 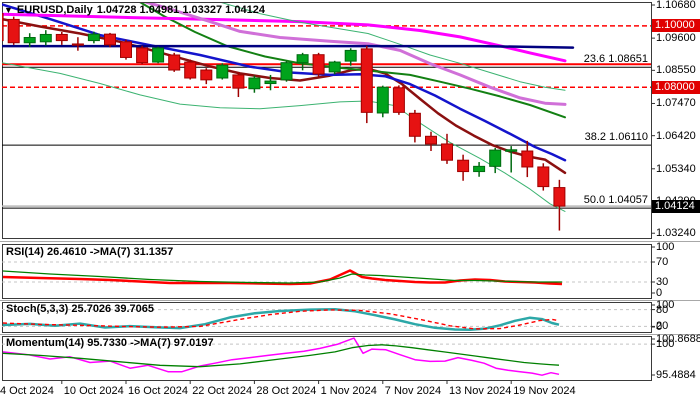 I want to click on rsi-panel, so click(x=327, y=271).